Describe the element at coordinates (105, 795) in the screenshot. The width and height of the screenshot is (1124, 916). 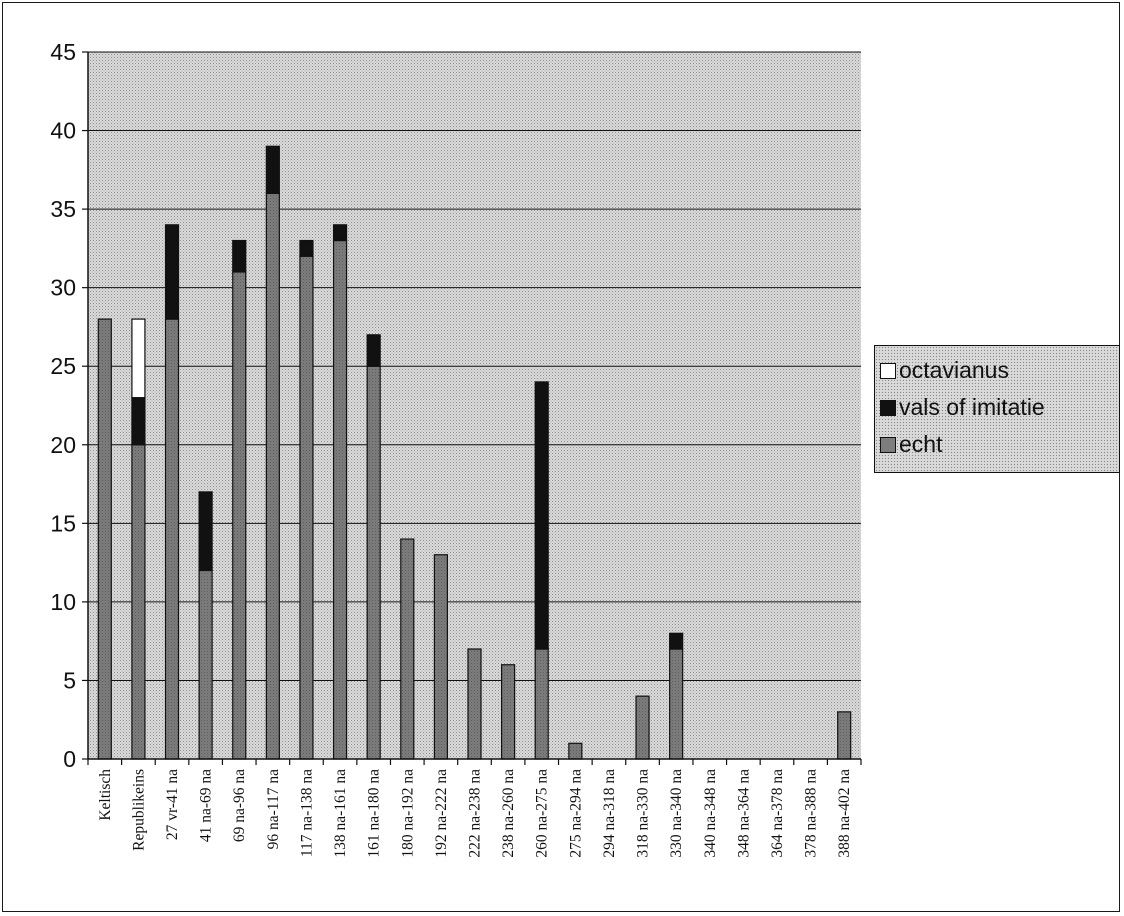
I see `x-tick-label-0: Keltisch` at that location.